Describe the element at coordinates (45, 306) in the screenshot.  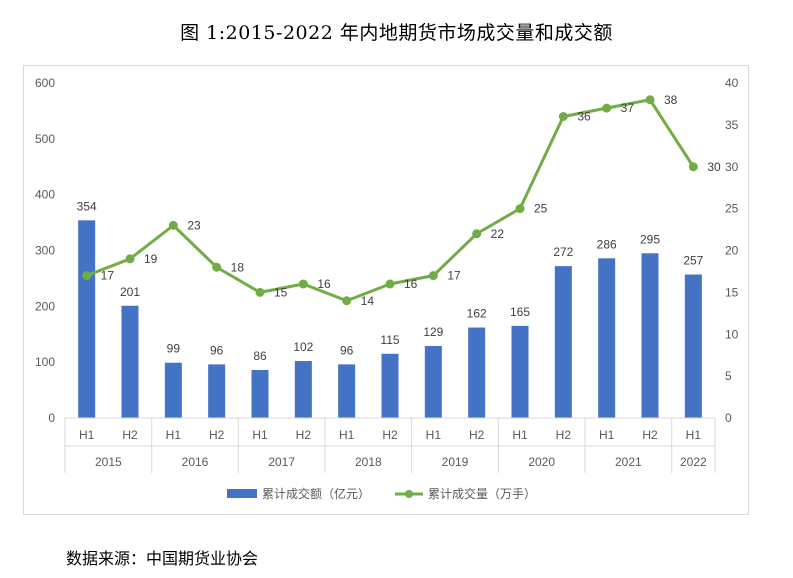
I see `y-left-tick-label: 200` at that location.